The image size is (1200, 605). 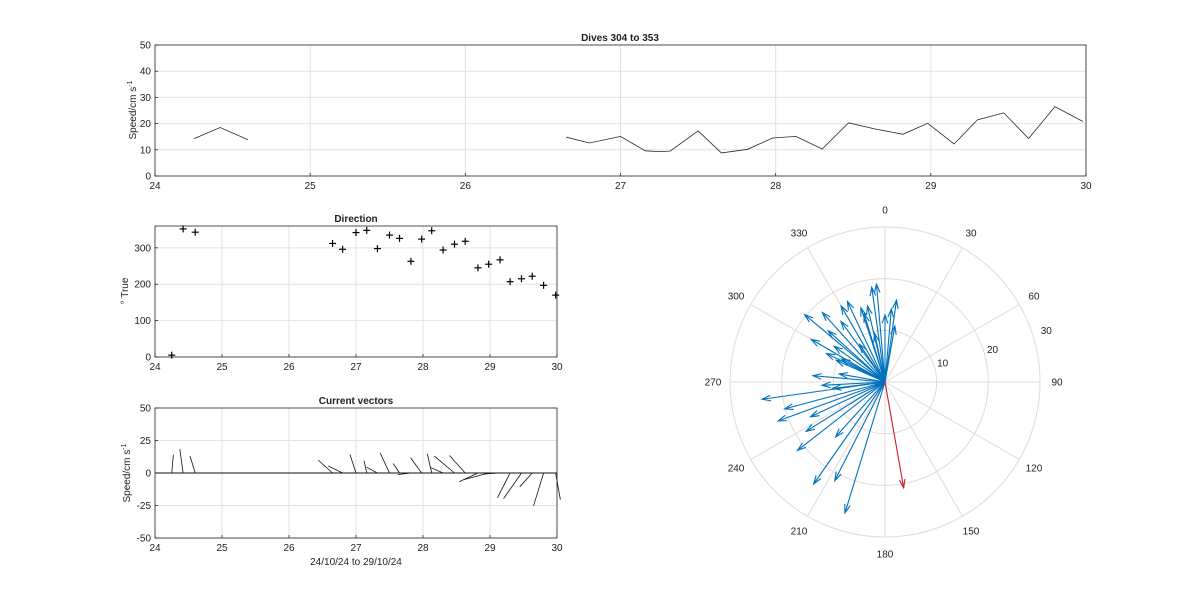 What do you see at coordinates (736, 469) in the screenshot?
I see `polar-angle-label: 240` at bounding box center [736, 469].